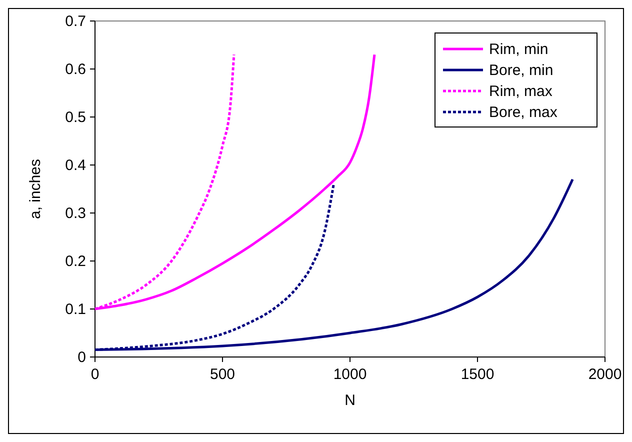  Describe the element at coordinates (521, 91) in the screenshot. I see `legend-label: Rim, max` at that location.